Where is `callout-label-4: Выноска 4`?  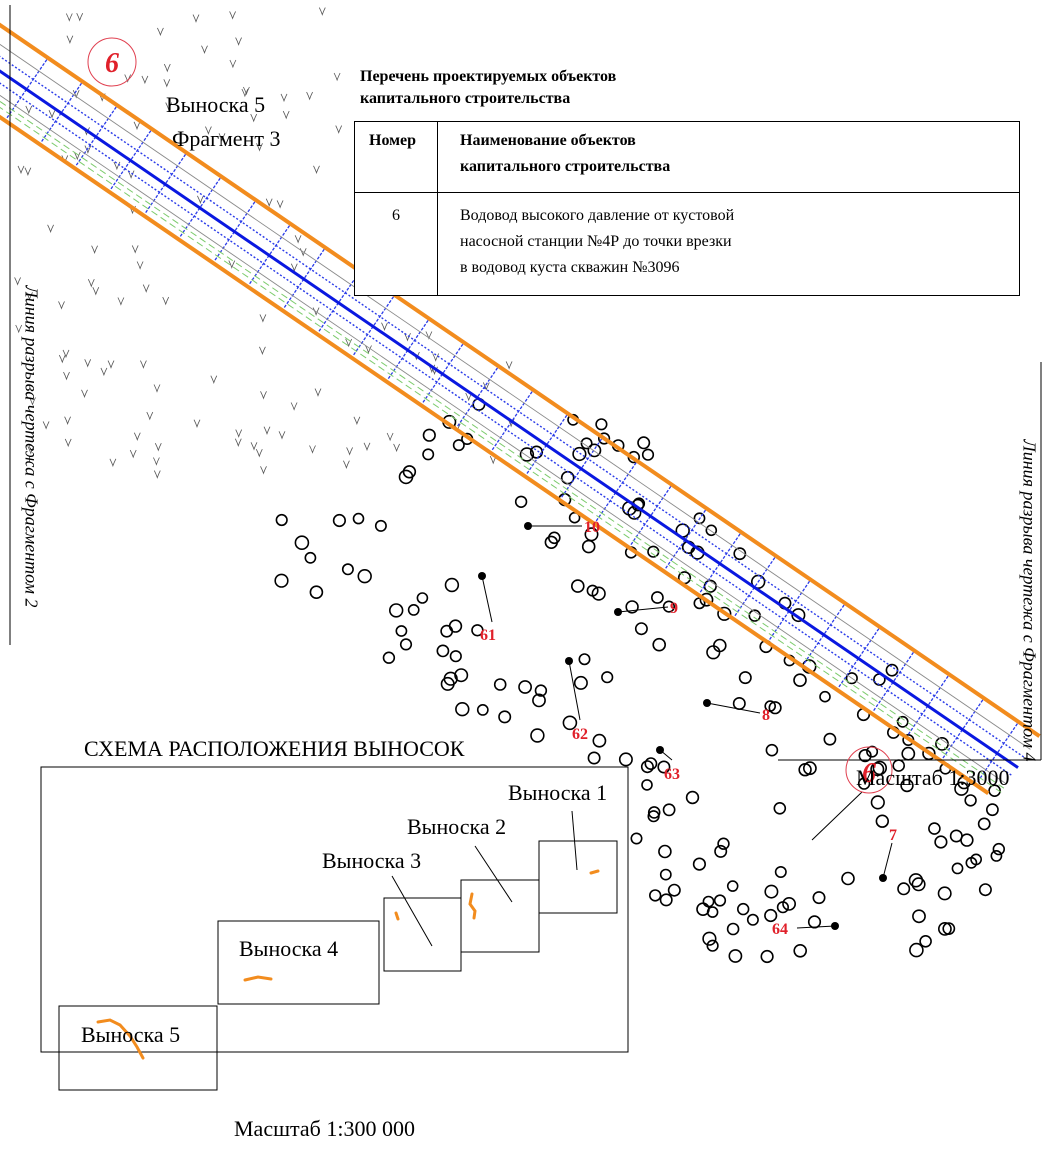 callout-label-4: Выноска 4 is located at coordinates (289, 948).